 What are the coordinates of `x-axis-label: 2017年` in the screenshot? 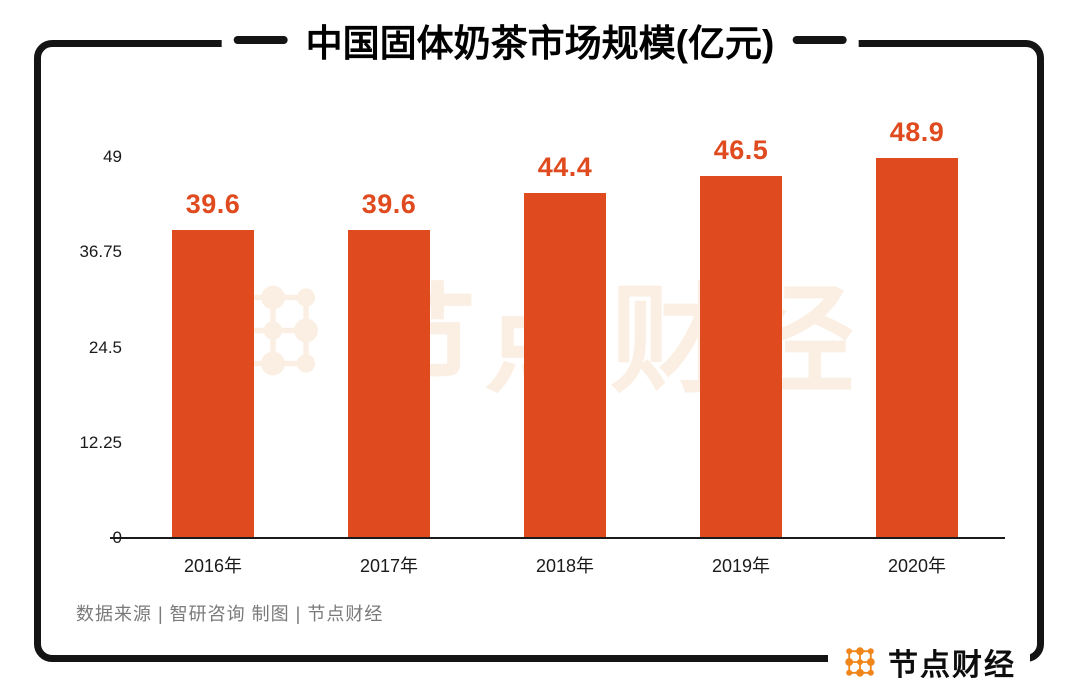 It's located at (389, 566).